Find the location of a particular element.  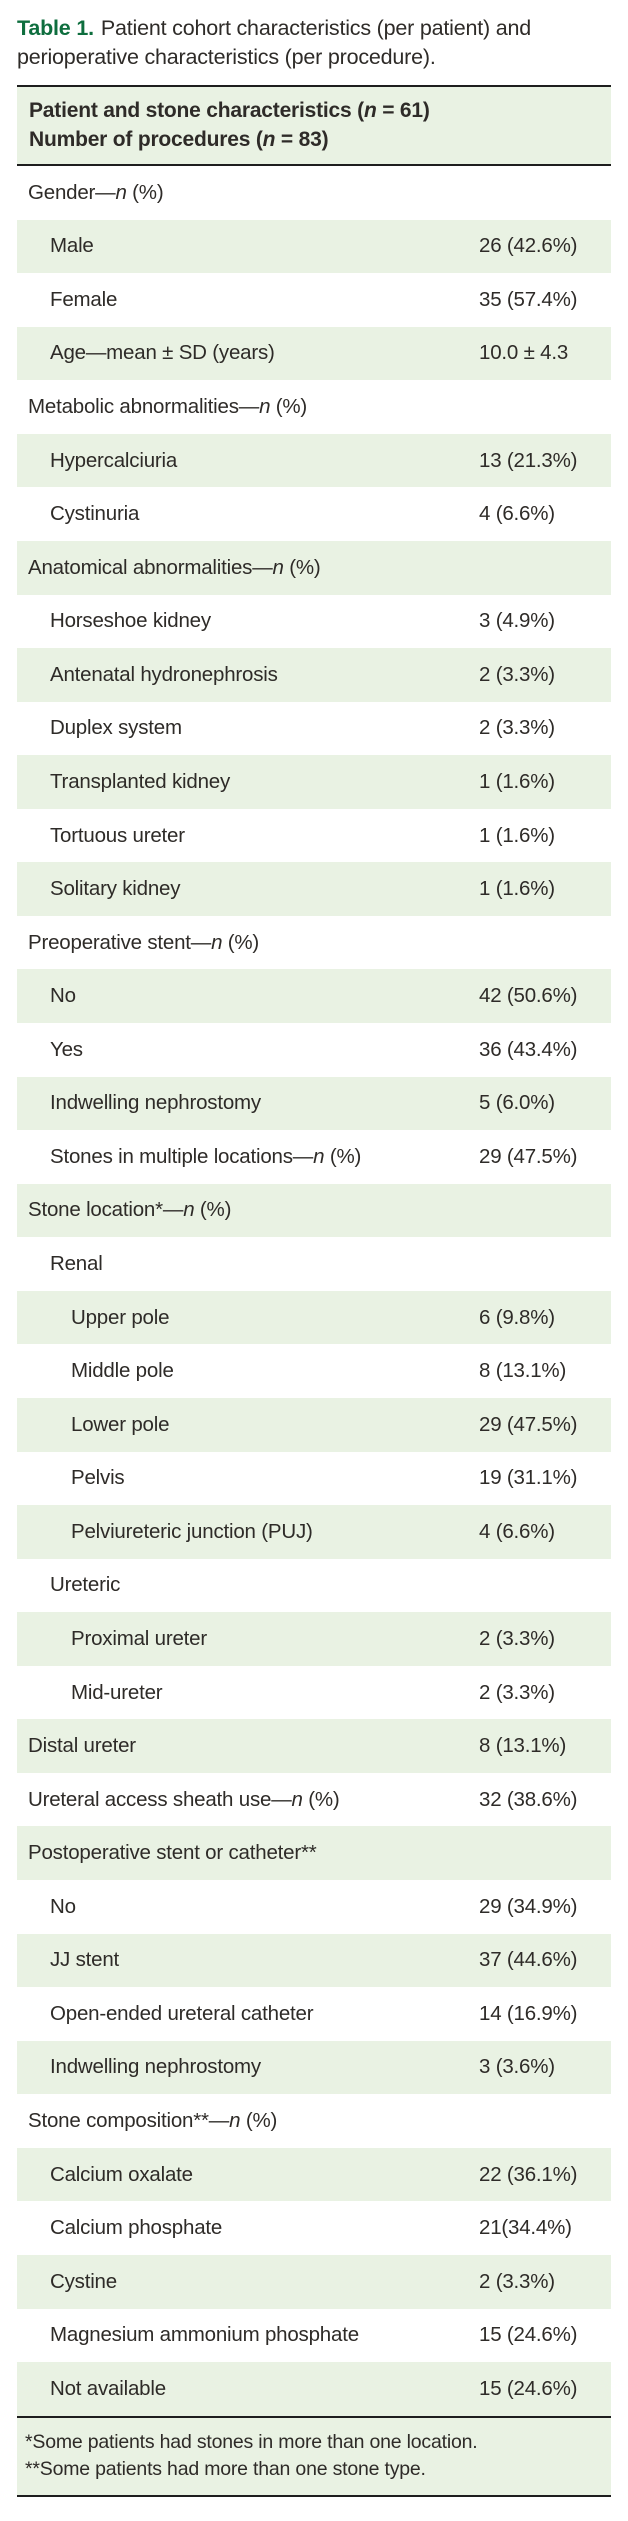

table-row: Open-ended ureteral catheter 14 (16.9%) is located at coordinates (314, 2014).